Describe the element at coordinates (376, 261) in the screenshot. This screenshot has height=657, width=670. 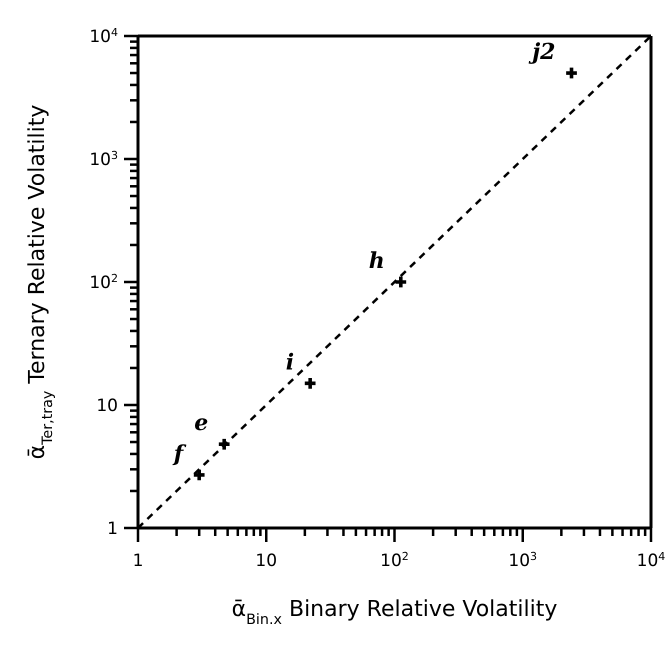
I see `annotation: h` at that location.